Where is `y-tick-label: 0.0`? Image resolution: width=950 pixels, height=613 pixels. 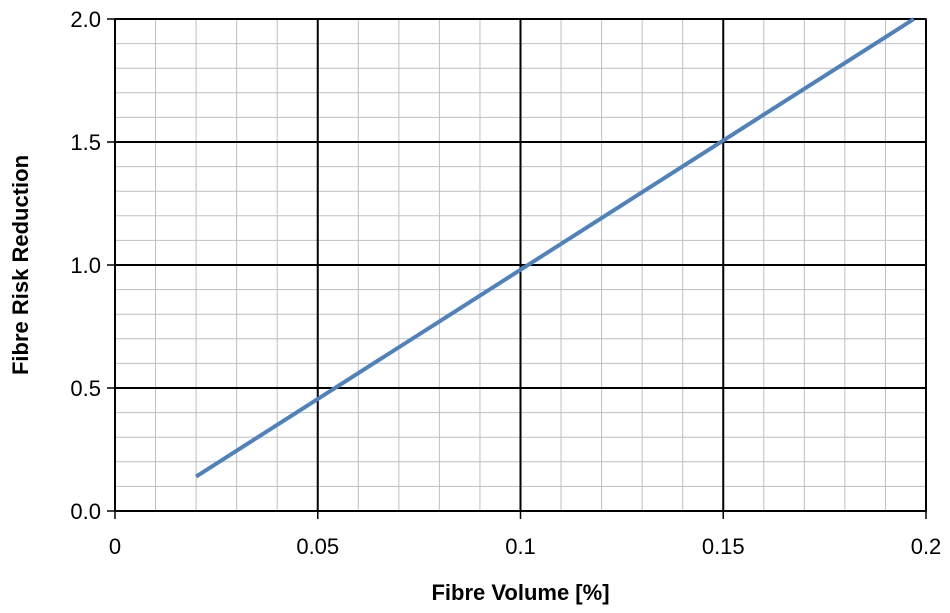
y-tick-label: 0.0 is located at coordinates (85, 511).